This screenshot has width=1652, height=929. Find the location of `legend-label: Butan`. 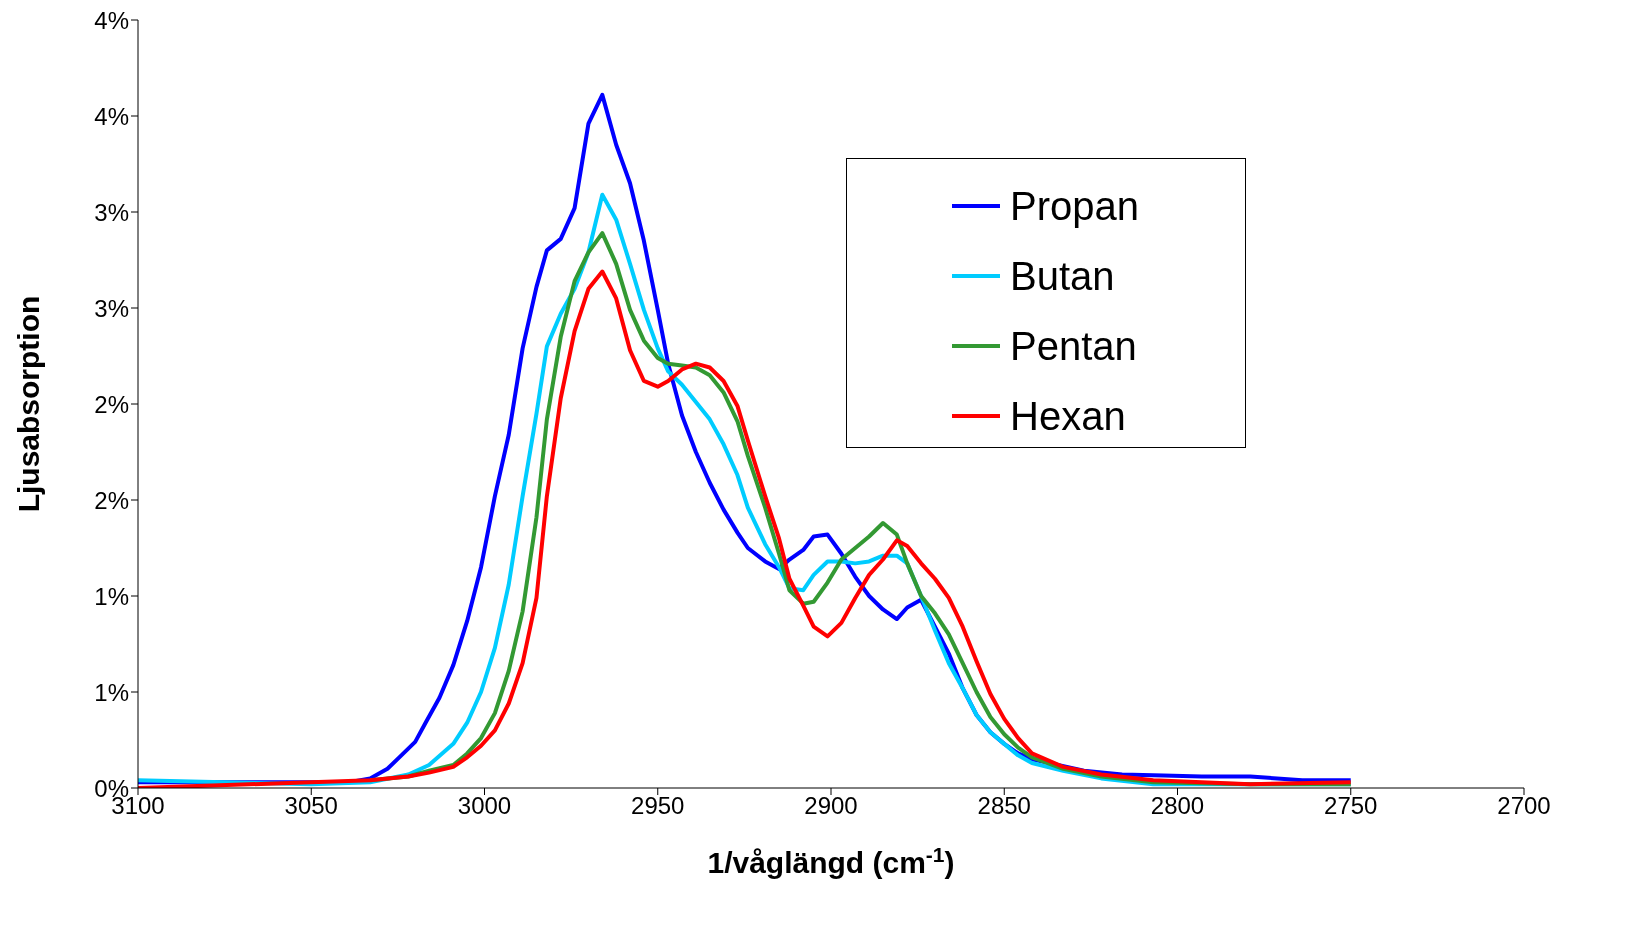

legend-label: Butan is located at coordinates (1062, 276).